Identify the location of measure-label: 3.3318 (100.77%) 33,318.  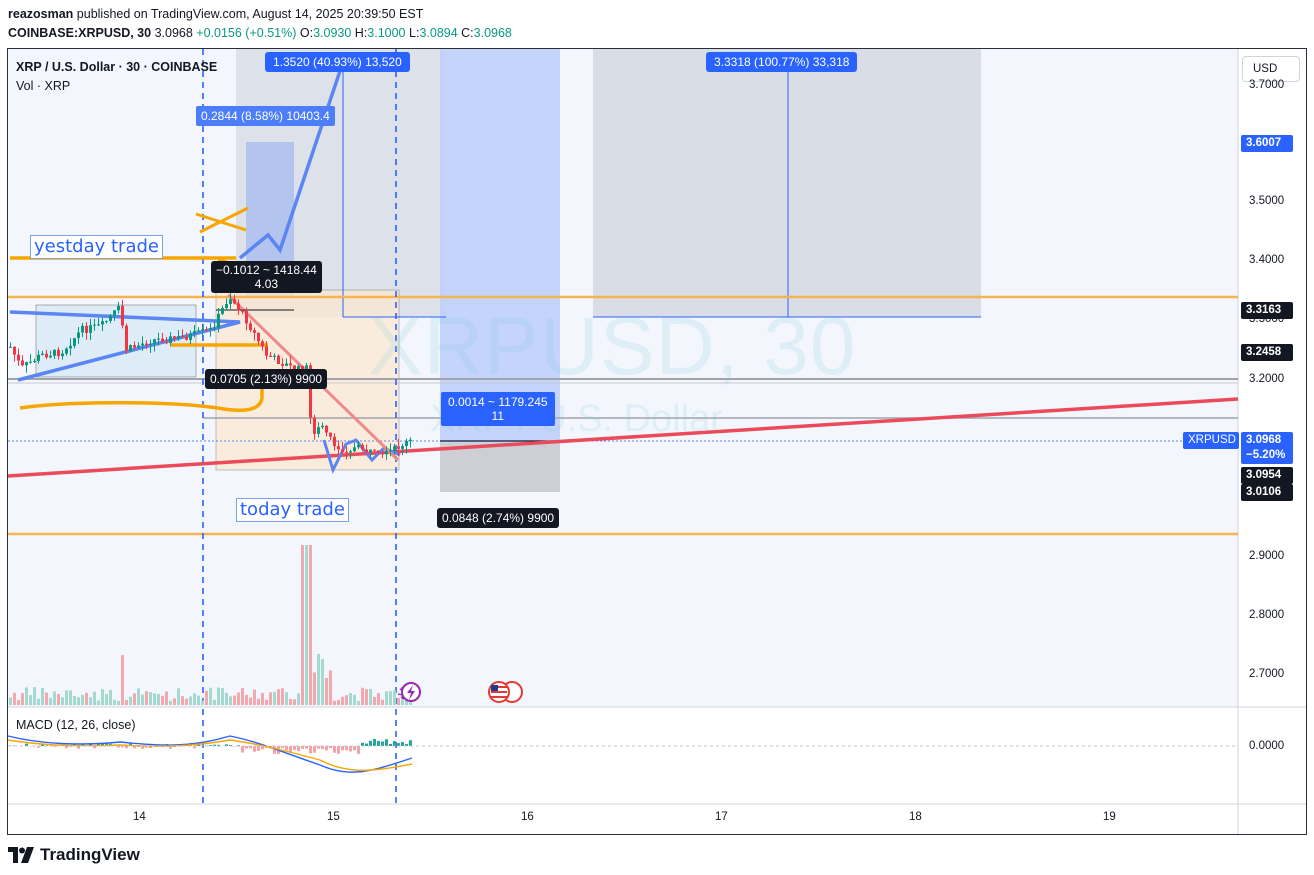
(782, 62).